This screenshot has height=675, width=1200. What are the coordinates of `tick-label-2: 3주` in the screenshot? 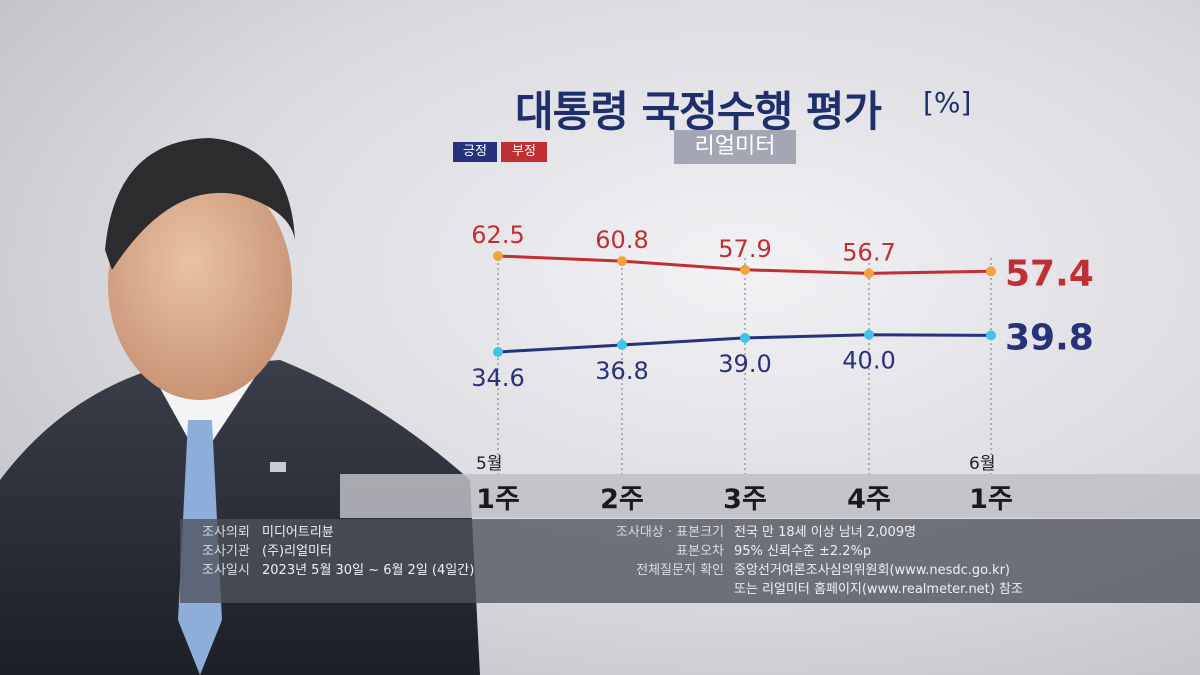 It's located at (745, 499).